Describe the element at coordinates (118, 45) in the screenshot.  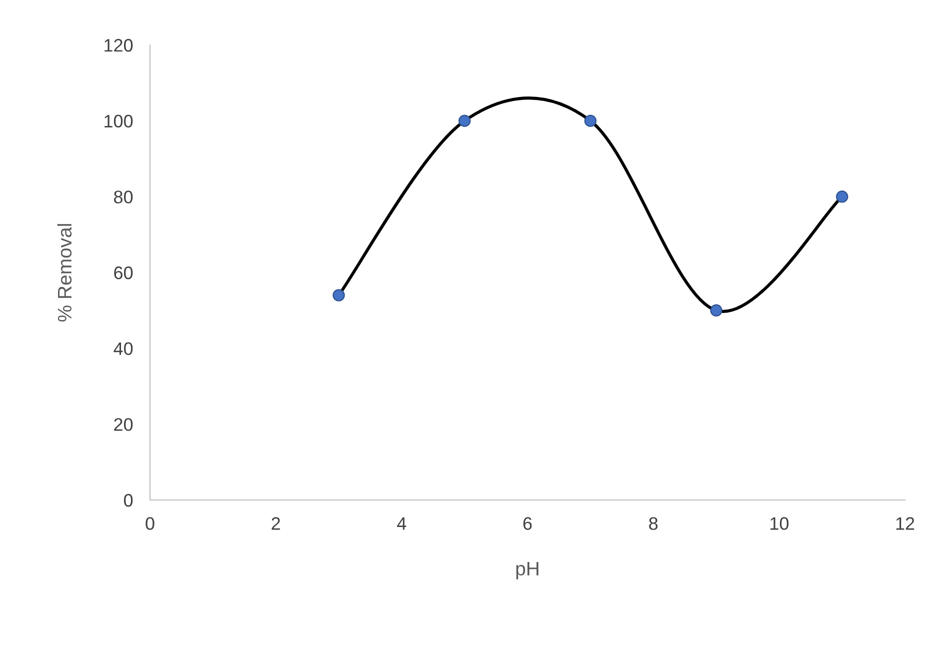
I see `y-tick-label: 120` at that location.